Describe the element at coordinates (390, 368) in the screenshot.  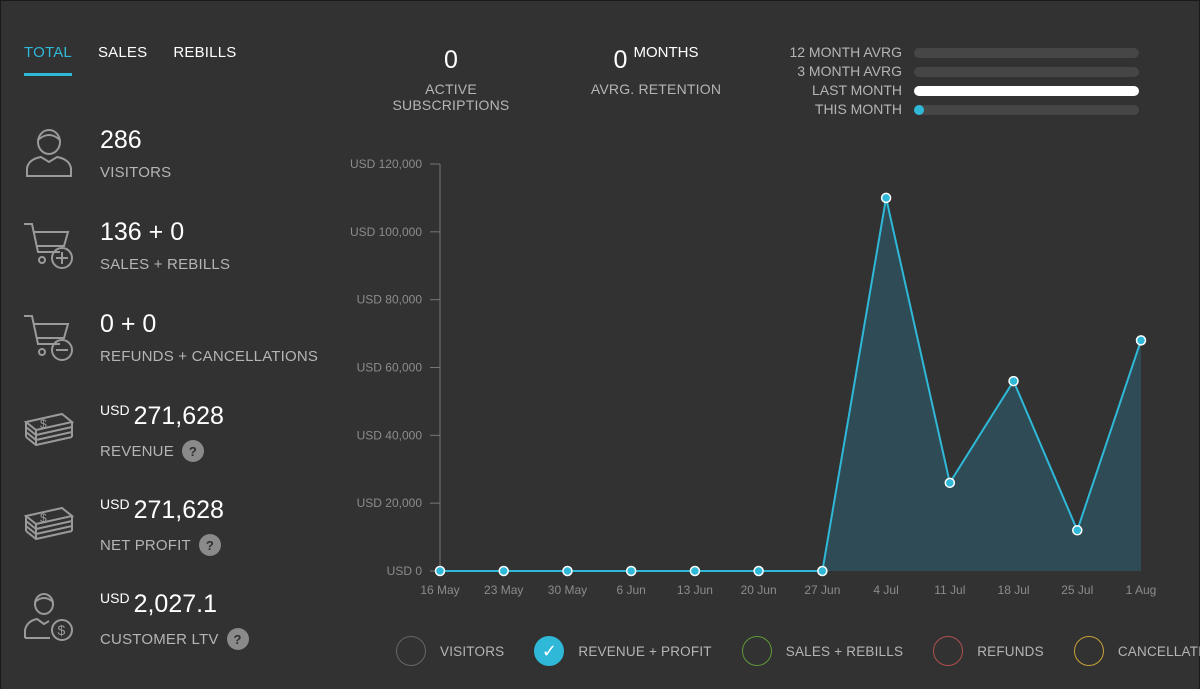
I see `y-tick-label: USD 60,000` at that location.